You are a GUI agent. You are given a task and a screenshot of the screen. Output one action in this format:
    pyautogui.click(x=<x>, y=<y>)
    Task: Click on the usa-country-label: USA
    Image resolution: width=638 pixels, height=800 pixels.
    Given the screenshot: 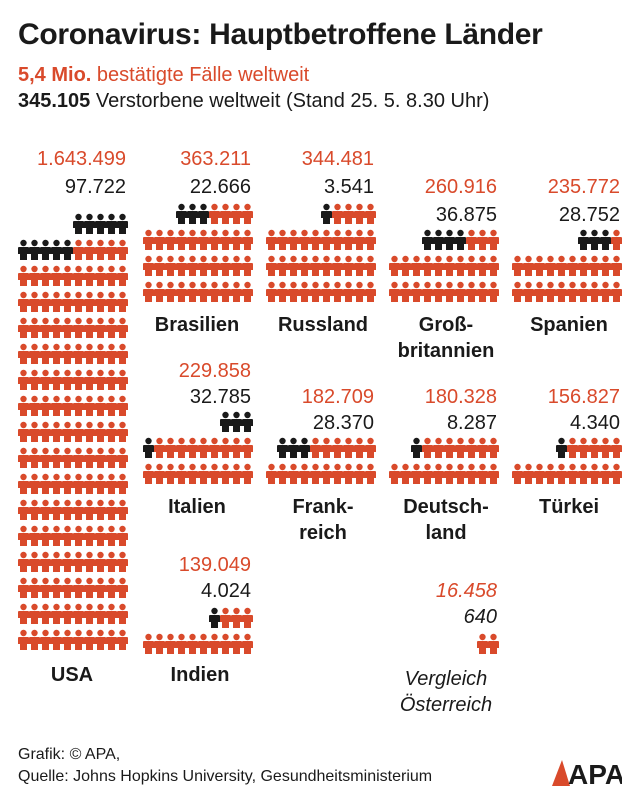 What is the action you would take?
    pyautogui.click(x=72, y=675)
    